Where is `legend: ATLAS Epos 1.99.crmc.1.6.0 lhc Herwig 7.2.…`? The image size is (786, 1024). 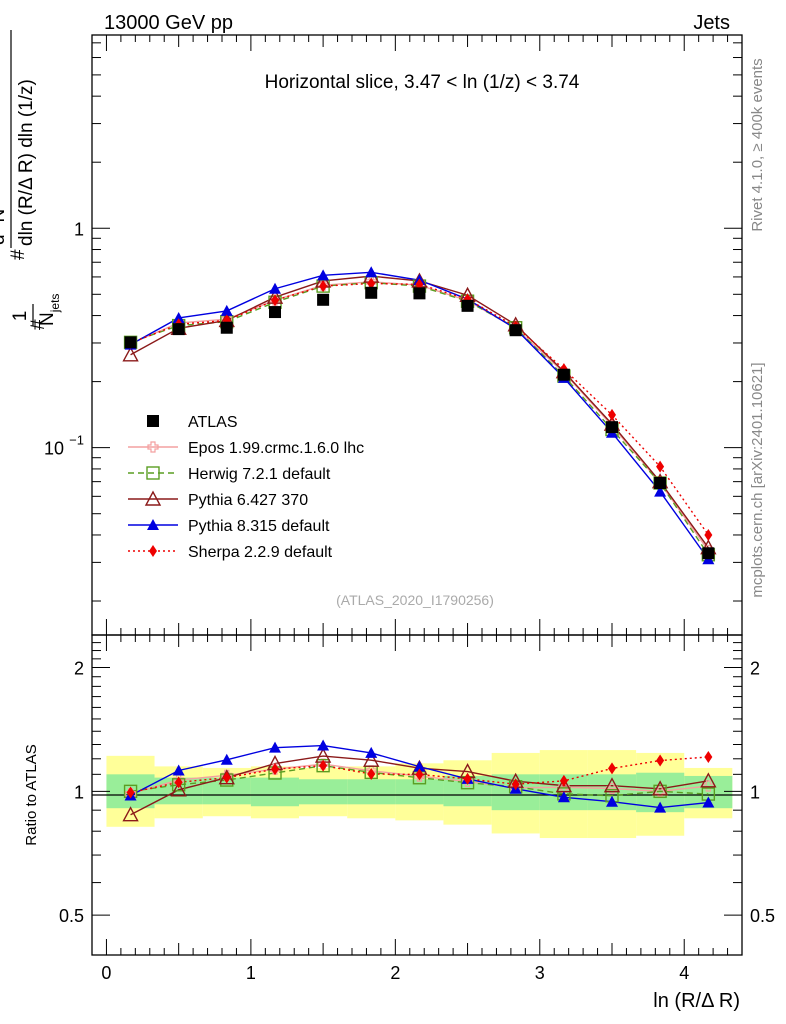 legend: ATLAS Epos 1.99.crmc.1.6.0 lhc Herwig 7.2.… is located at coordinates (246, 487).